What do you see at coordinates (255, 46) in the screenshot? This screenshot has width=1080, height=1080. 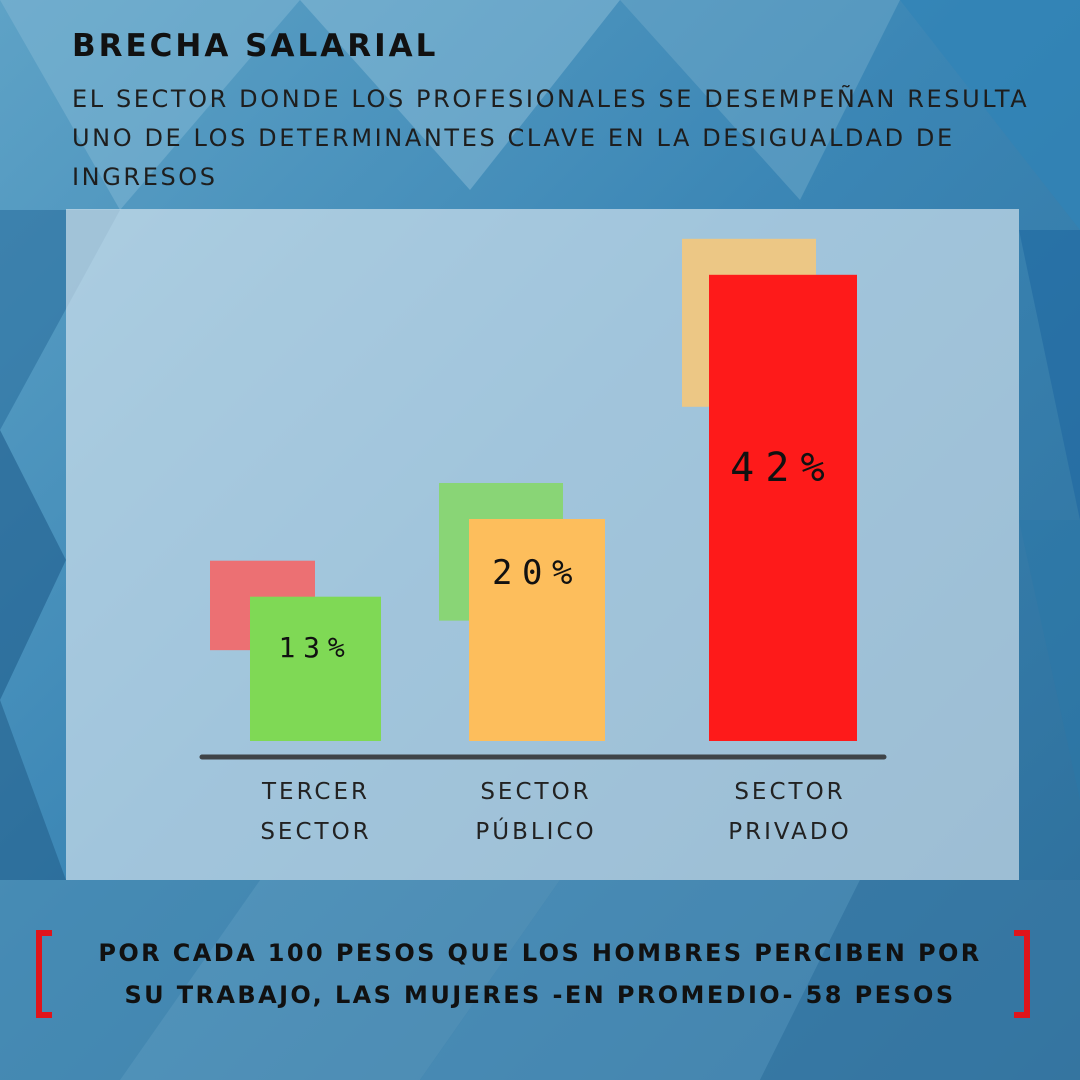 I see `page-title: BRECHA SALARIAL` at bounding box center [255, 46].